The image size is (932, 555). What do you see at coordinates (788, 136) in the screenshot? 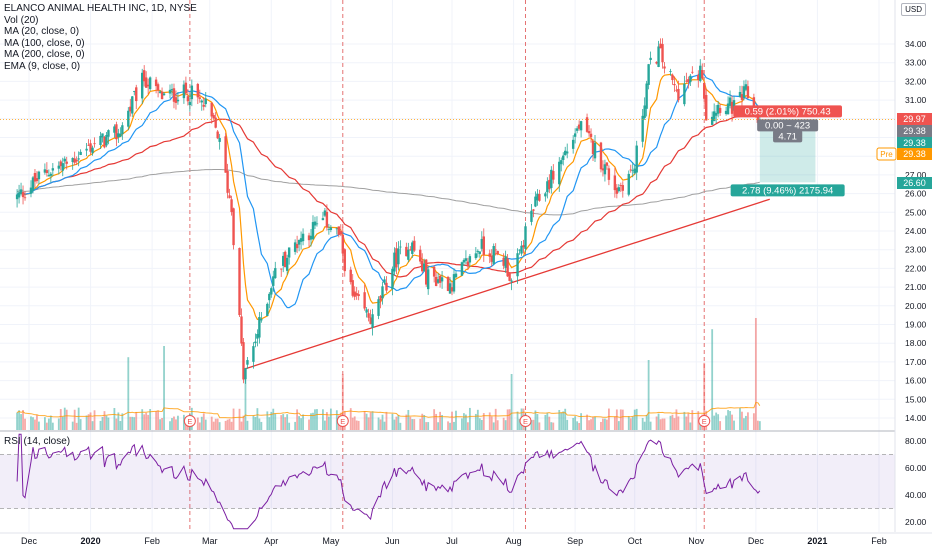
I see `ratio-label: 4.71` at bounding box center [788, 136].